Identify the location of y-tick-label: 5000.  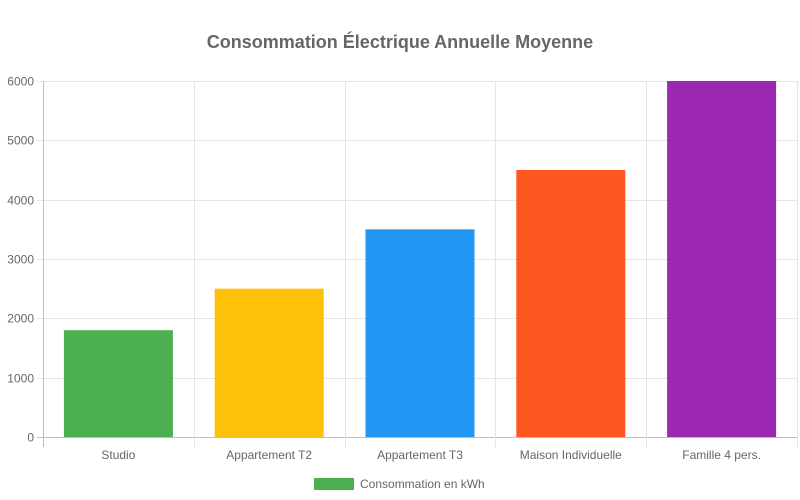
(20, 141).